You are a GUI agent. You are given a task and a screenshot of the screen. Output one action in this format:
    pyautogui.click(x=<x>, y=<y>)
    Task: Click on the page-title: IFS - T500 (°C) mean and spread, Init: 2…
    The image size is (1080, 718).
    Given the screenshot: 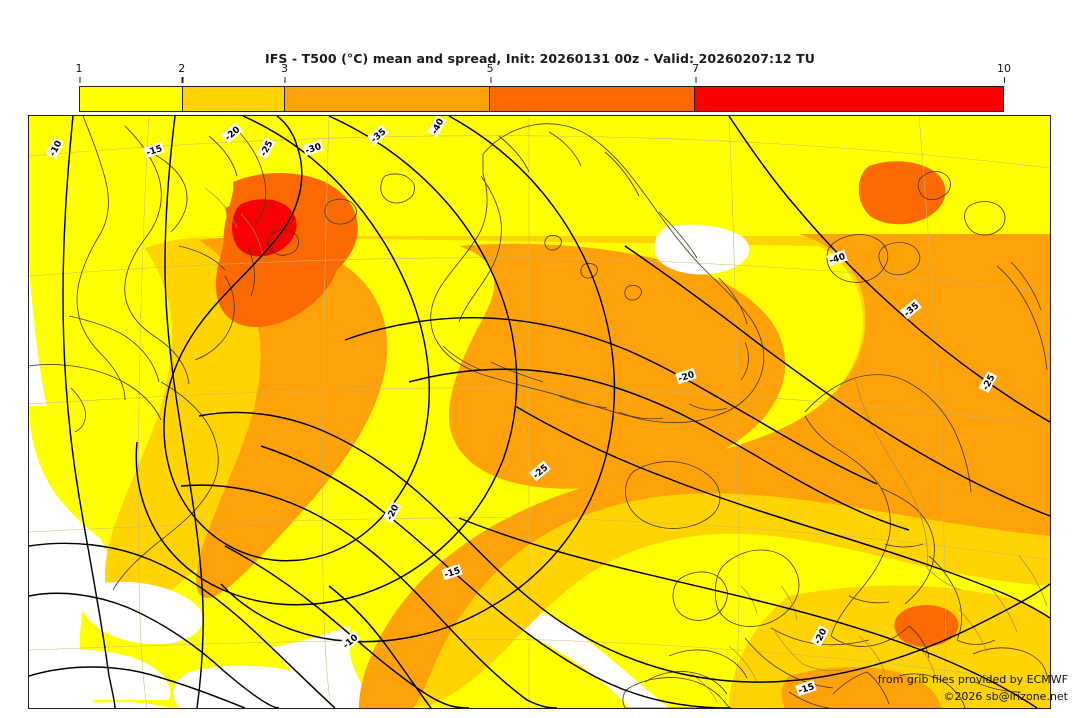 What is the action you would take?
    pyautogui.click(x=540, y=58)
    